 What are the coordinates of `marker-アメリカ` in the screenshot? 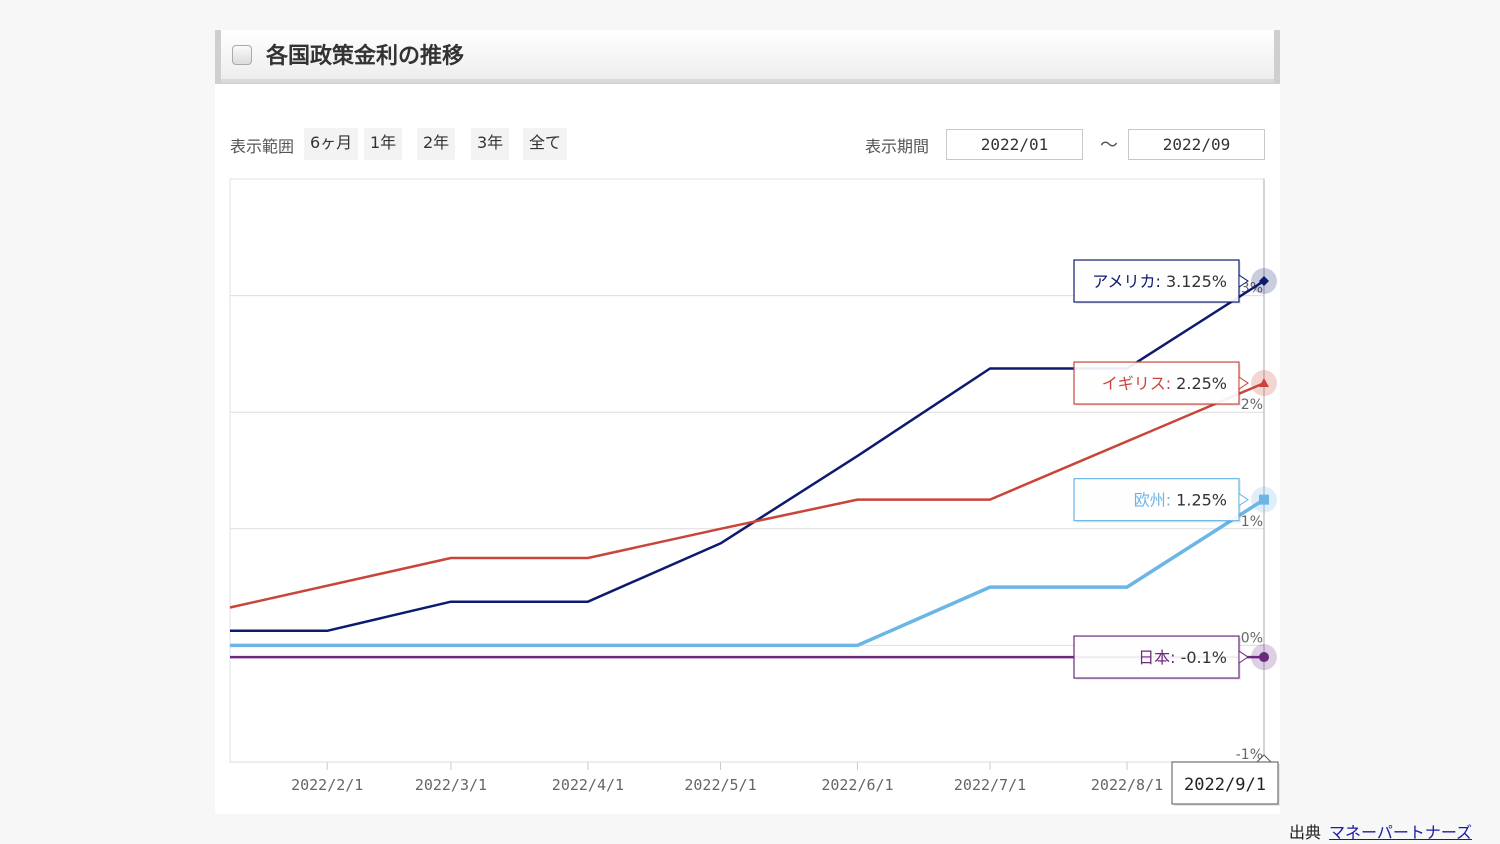 It's located at (1264, 281).